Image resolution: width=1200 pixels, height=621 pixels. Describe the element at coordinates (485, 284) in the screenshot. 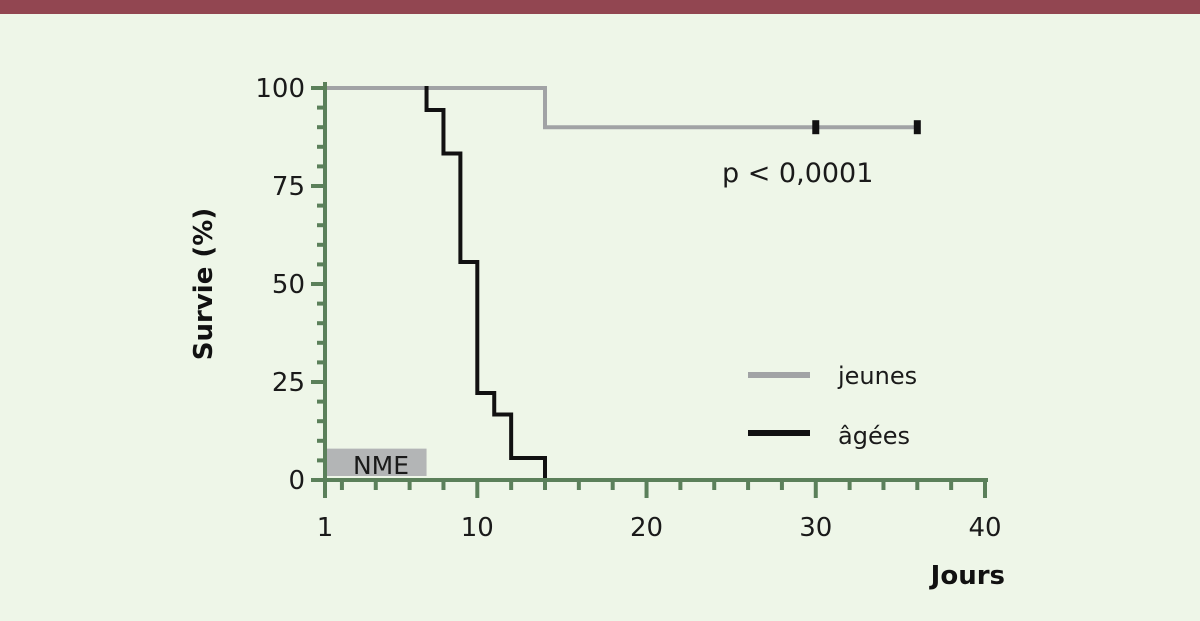

I see `series-line-agees` at that location.